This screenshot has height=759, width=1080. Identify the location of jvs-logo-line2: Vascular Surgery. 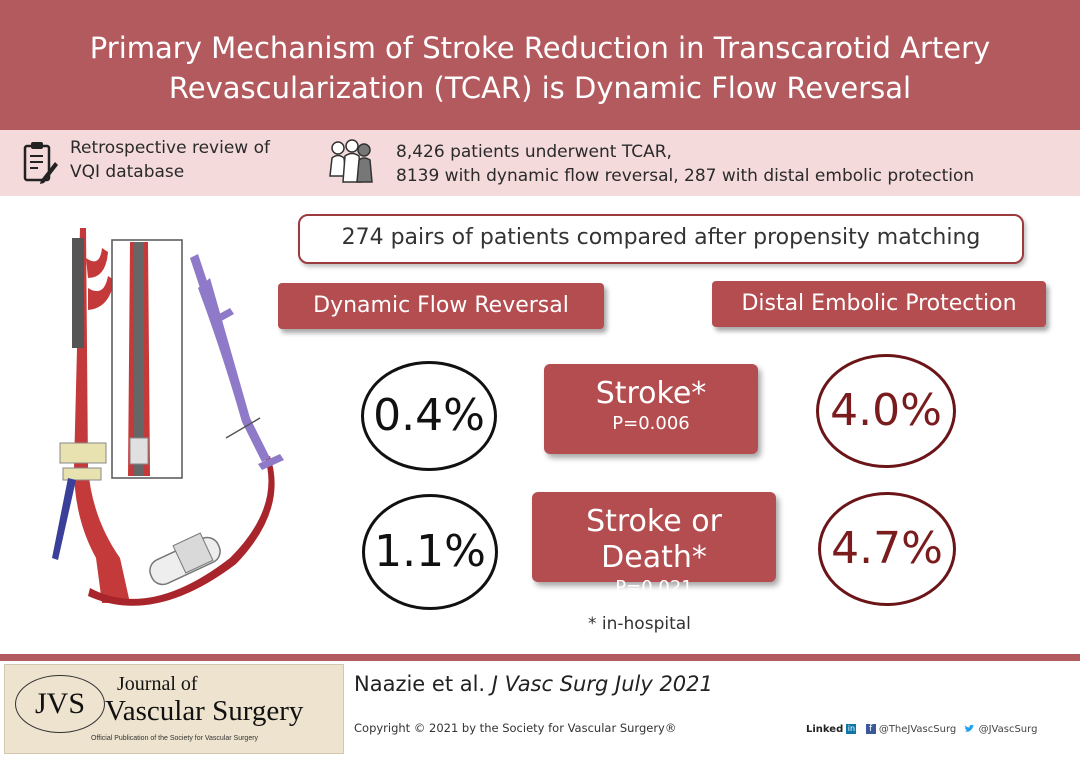
(204, 711).